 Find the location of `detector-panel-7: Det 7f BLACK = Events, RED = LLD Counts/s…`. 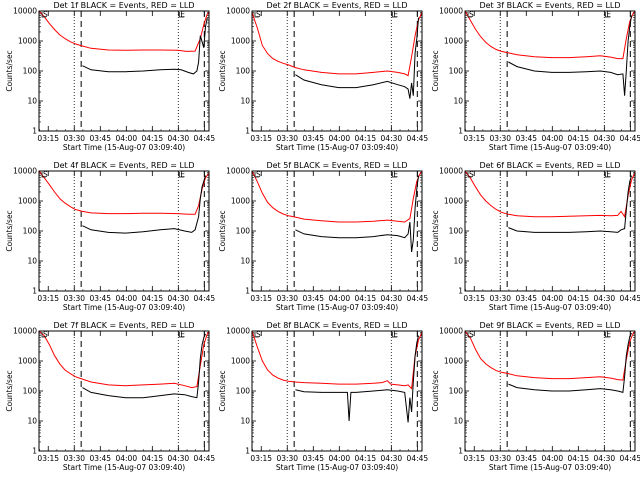

detector-panel-7: Det 7f BLACK = Events, RED = LLD Counts/s… is located at coordinates (110, 396).